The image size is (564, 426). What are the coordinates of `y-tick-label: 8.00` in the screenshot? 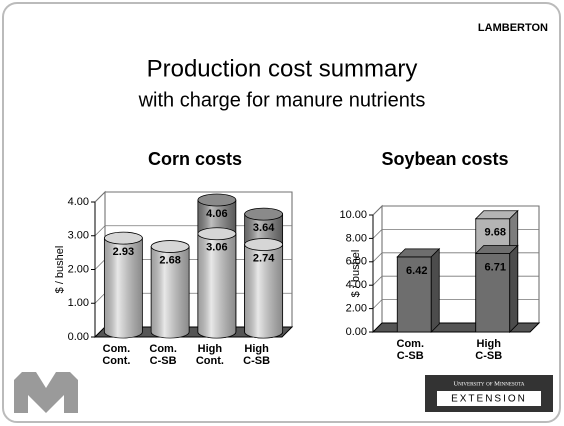 It's located at (356, 238).